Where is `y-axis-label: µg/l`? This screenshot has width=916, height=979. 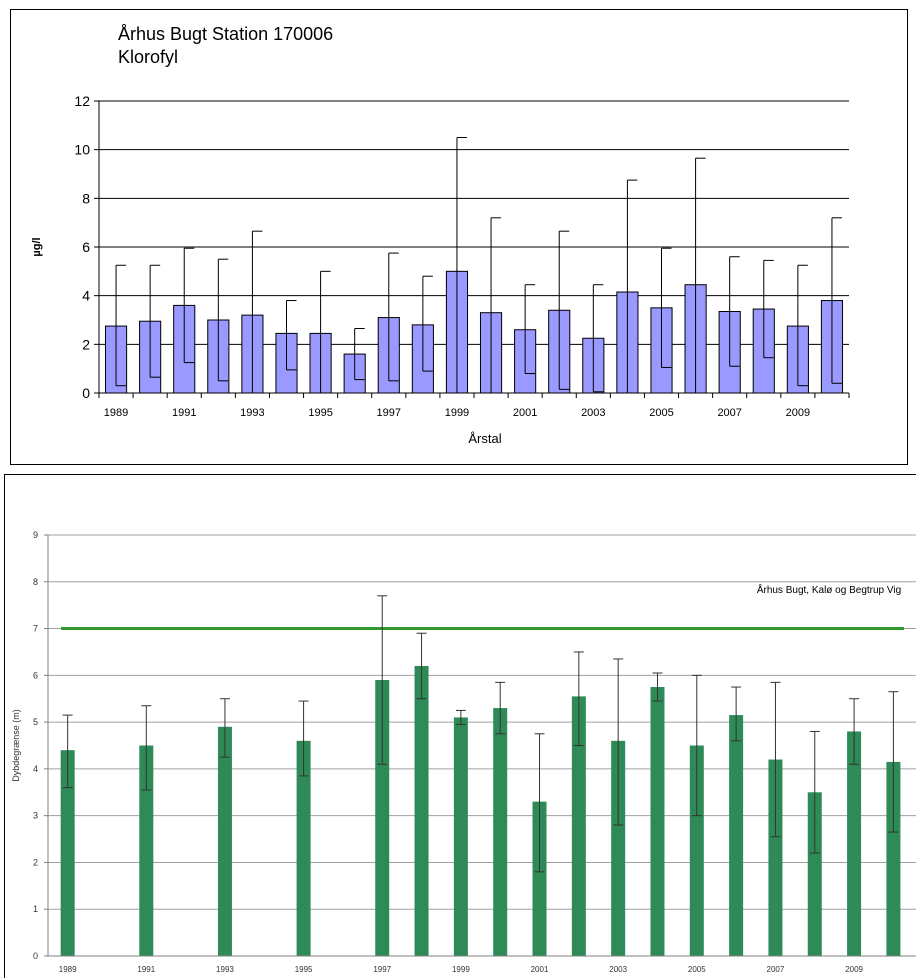
y-axis-label: µg/l is located at coordinates (37, 246).